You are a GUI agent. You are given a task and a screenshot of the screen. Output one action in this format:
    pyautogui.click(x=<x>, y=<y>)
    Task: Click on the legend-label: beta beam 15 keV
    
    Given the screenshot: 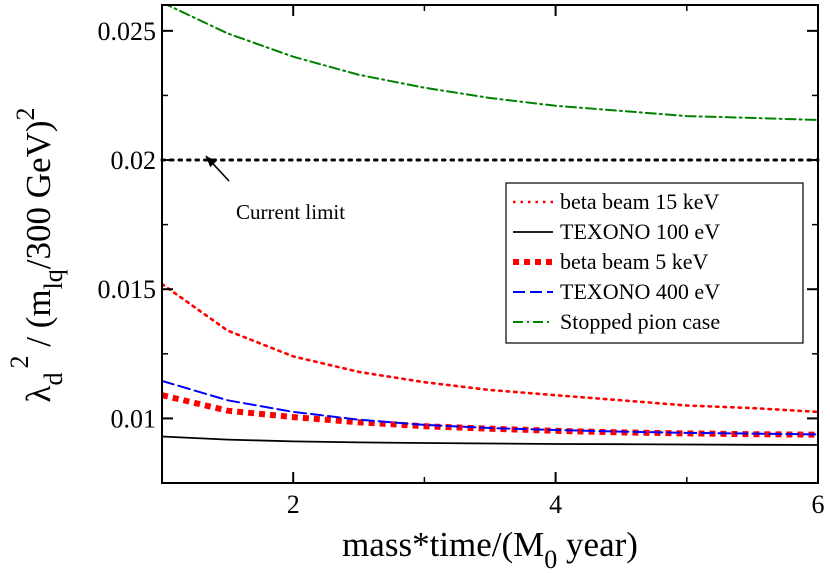 What is the action you would take?
    pyautogui.click(x=640, y=201)
    